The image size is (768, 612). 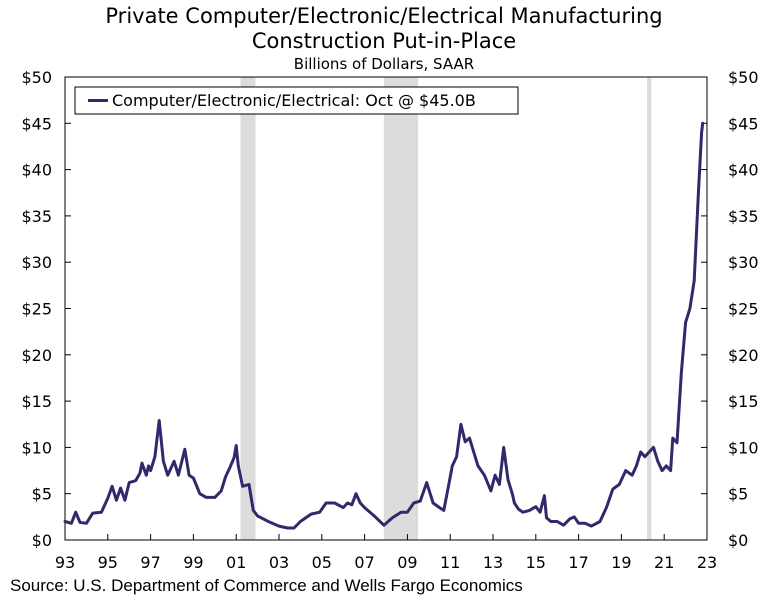 What do you see at coordinates (664, 562) in the screenshot?
I see `x-tick-label: 21` at bounding box center [664, 562].